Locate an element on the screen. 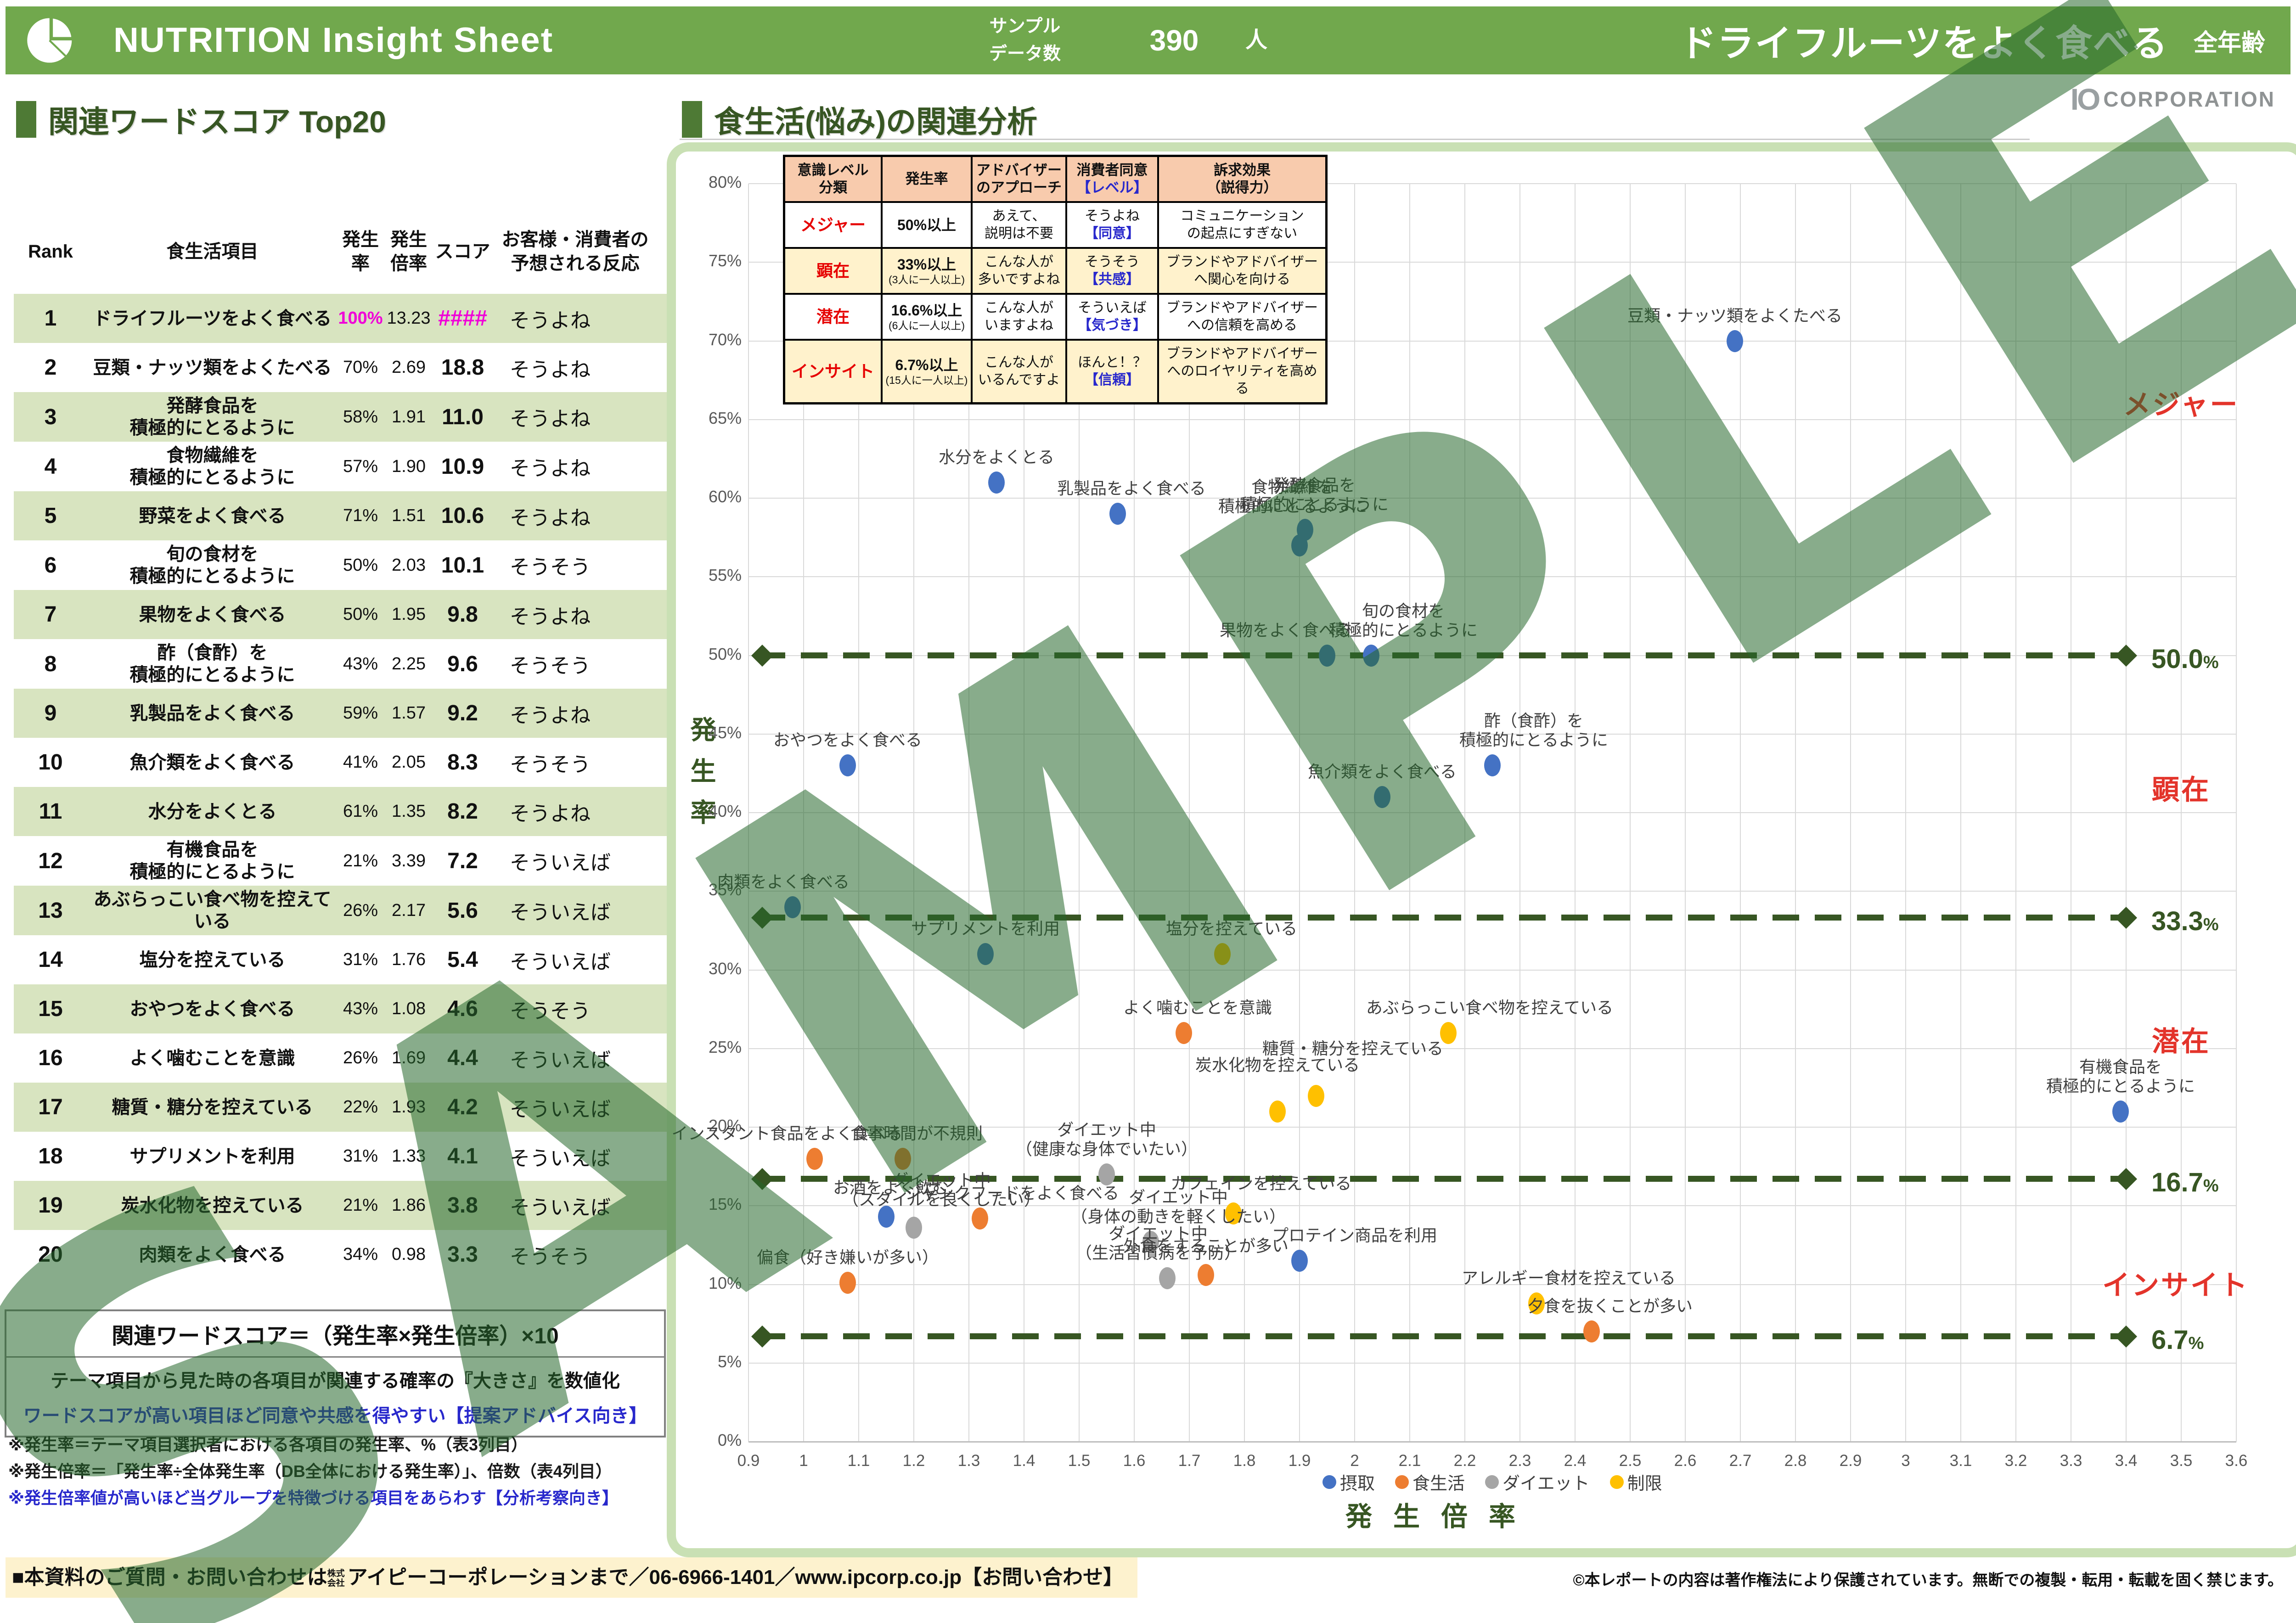 Image resolution: width=2296 pixels, height=1623 pixels. sample-label-line1: サンプル is located at coordinates (1025, 26).